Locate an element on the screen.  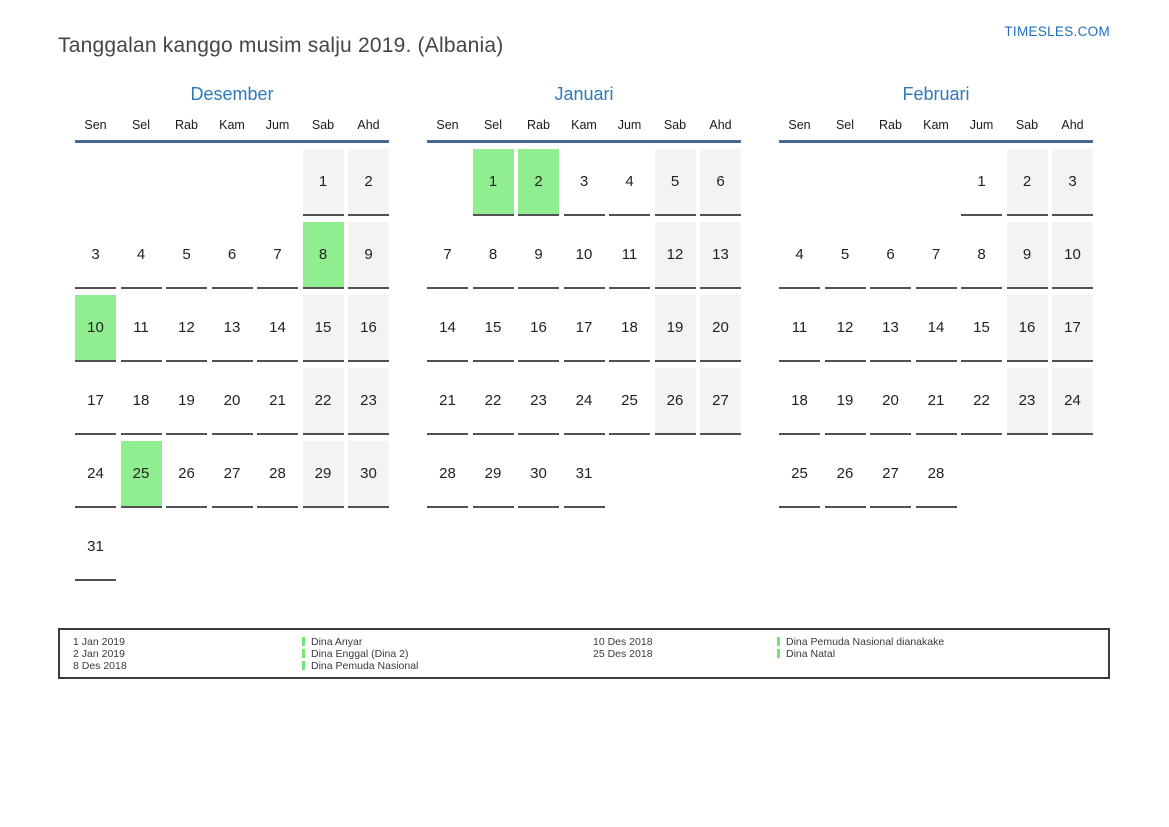
weekday-label: Rab is located at coordinates (890, 125).